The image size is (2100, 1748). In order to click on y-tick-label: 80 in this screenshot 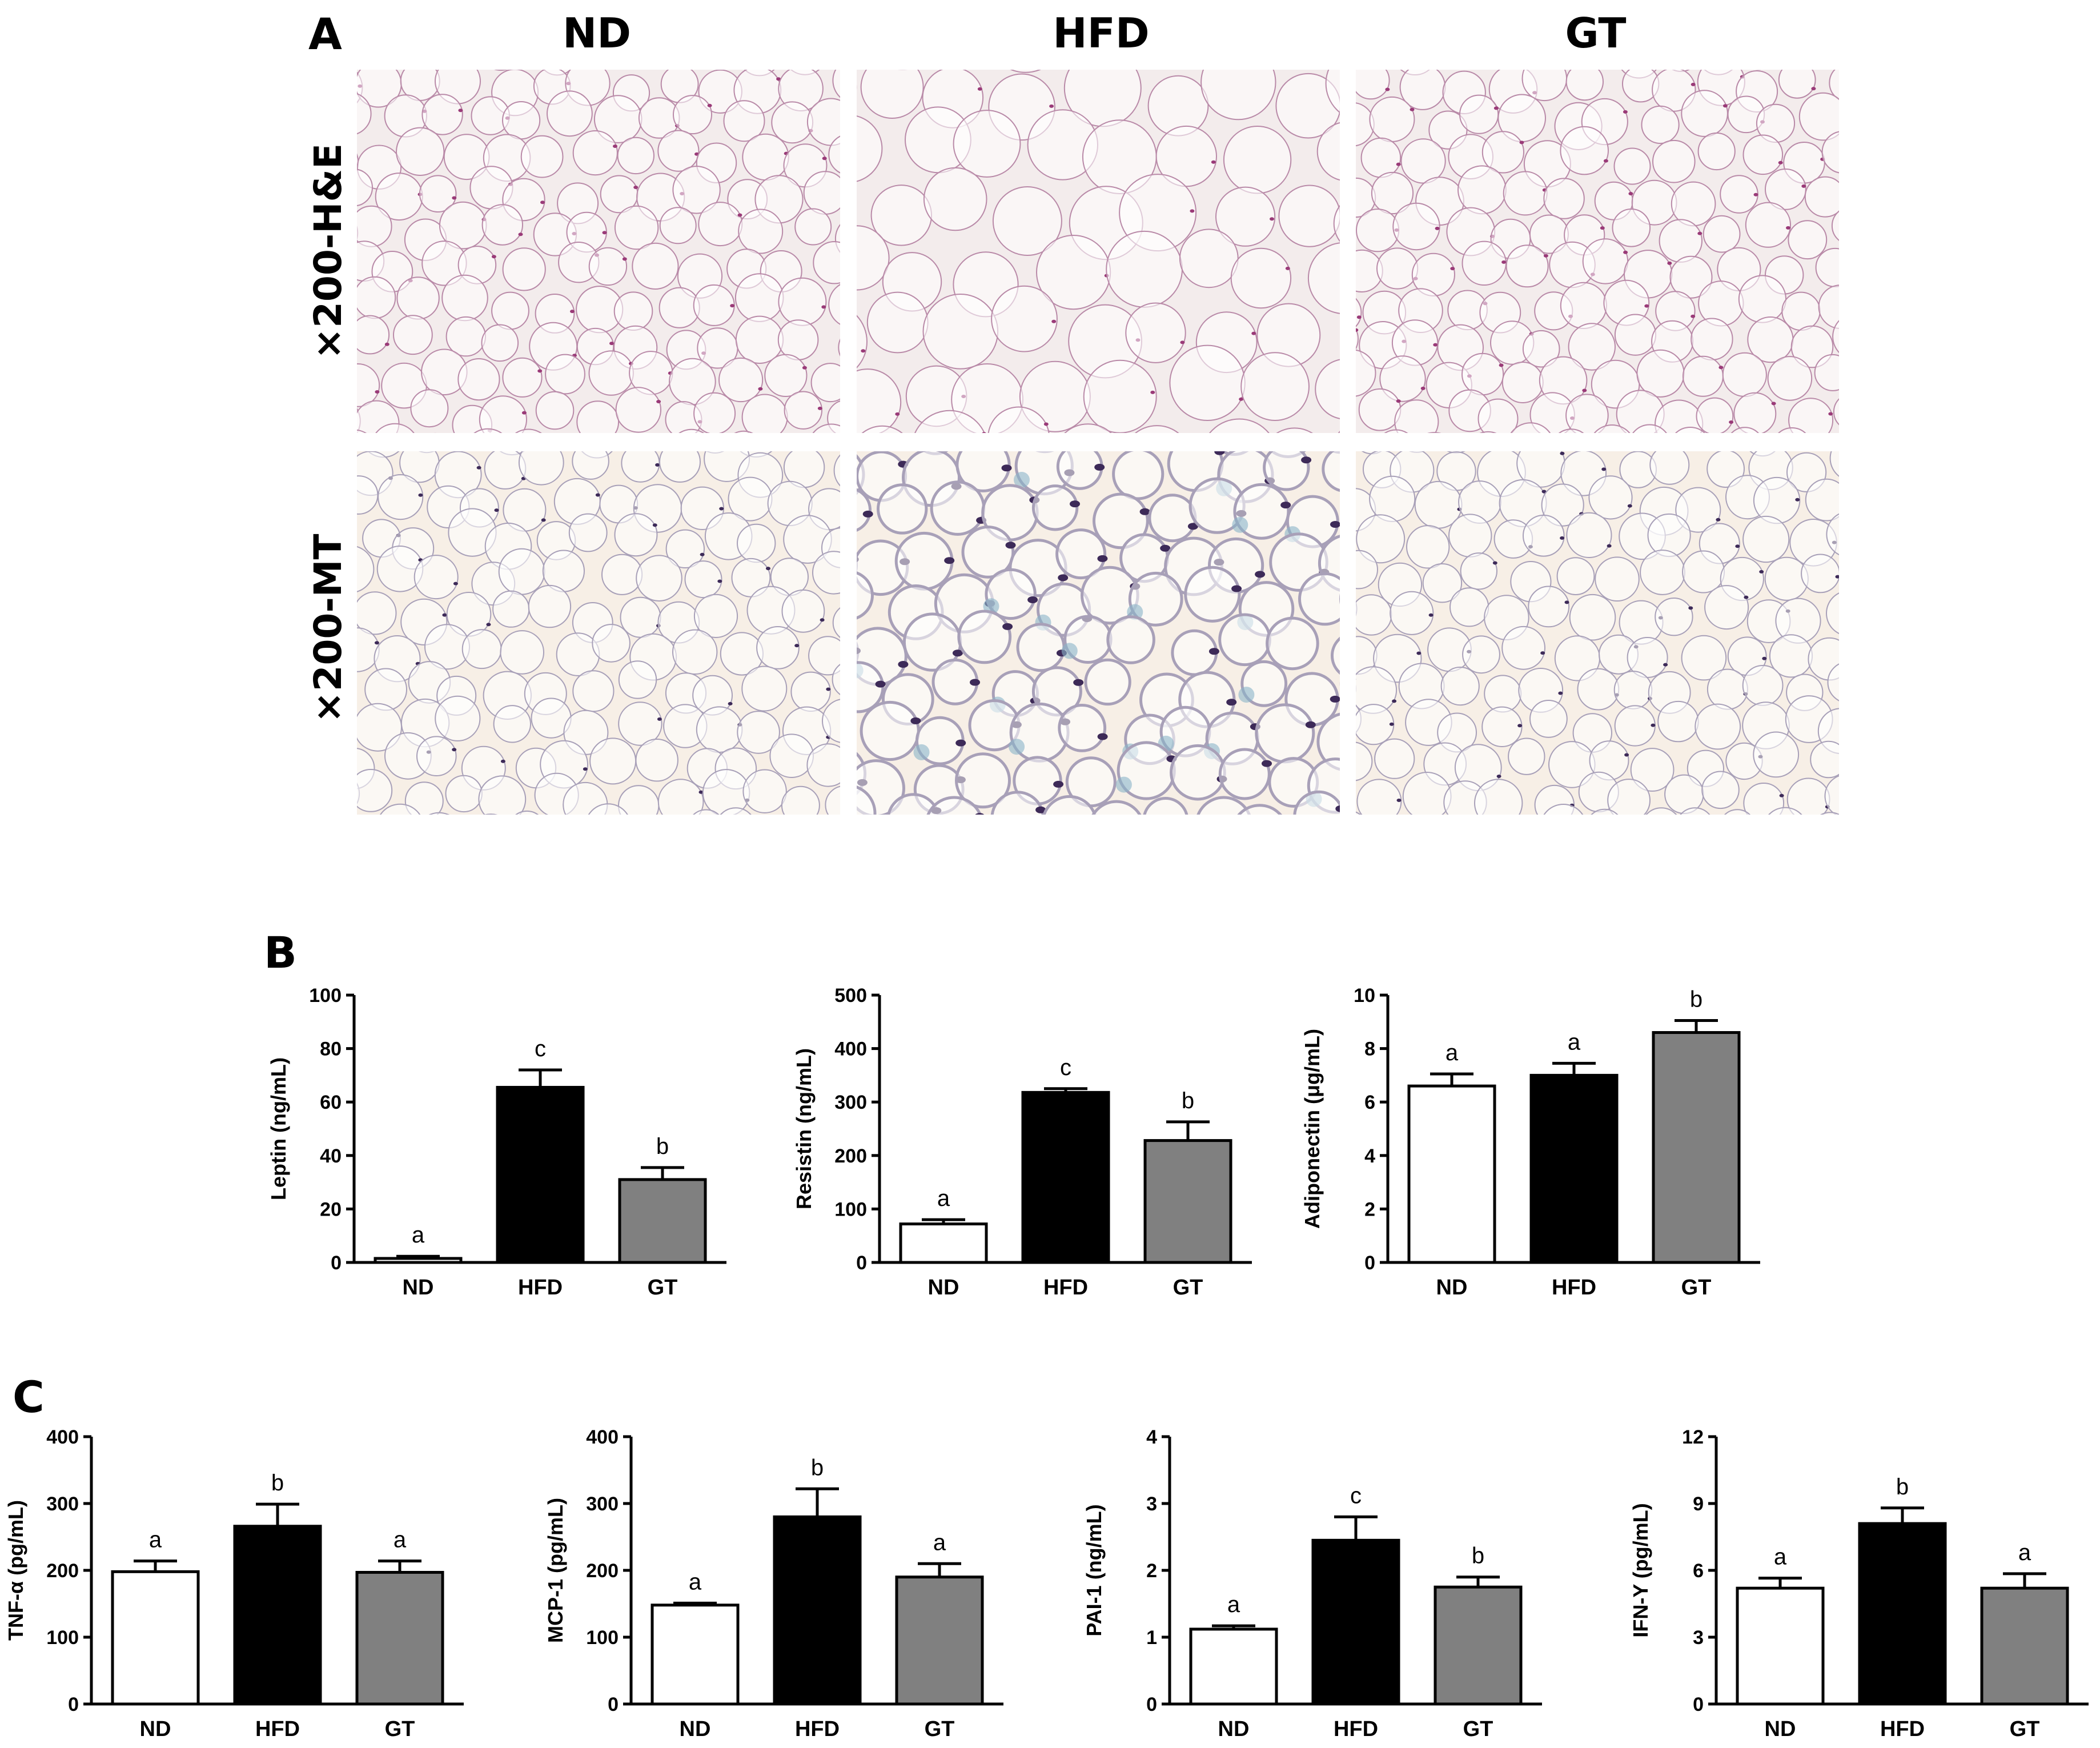, I will do `click(331, 1049)`.